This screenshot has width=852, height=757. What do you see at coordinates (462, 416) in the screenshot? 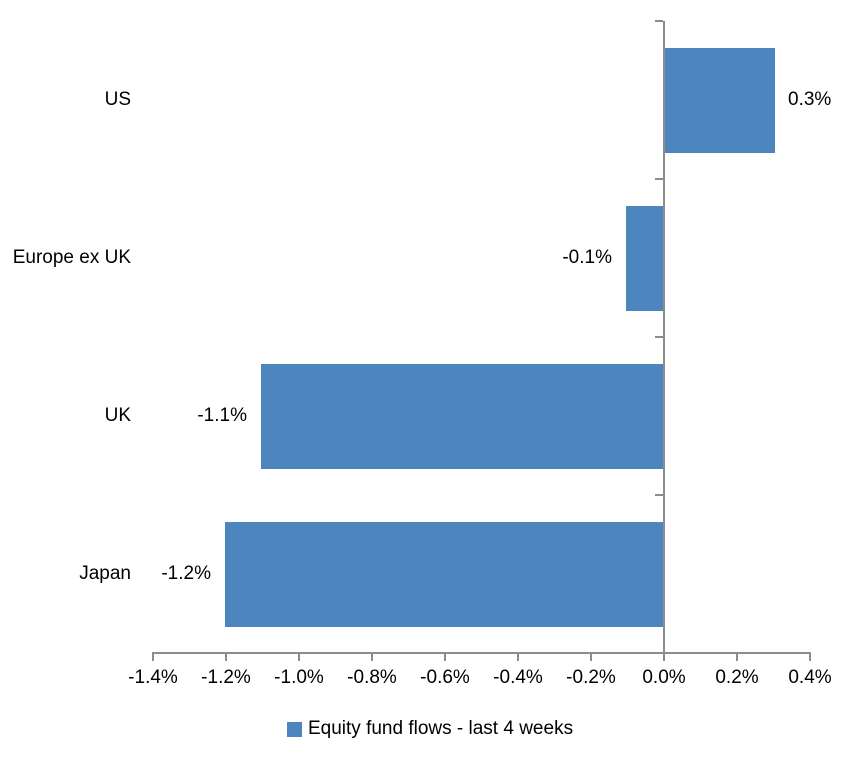
I see `bar-uk` at bounding box center [462, 416].